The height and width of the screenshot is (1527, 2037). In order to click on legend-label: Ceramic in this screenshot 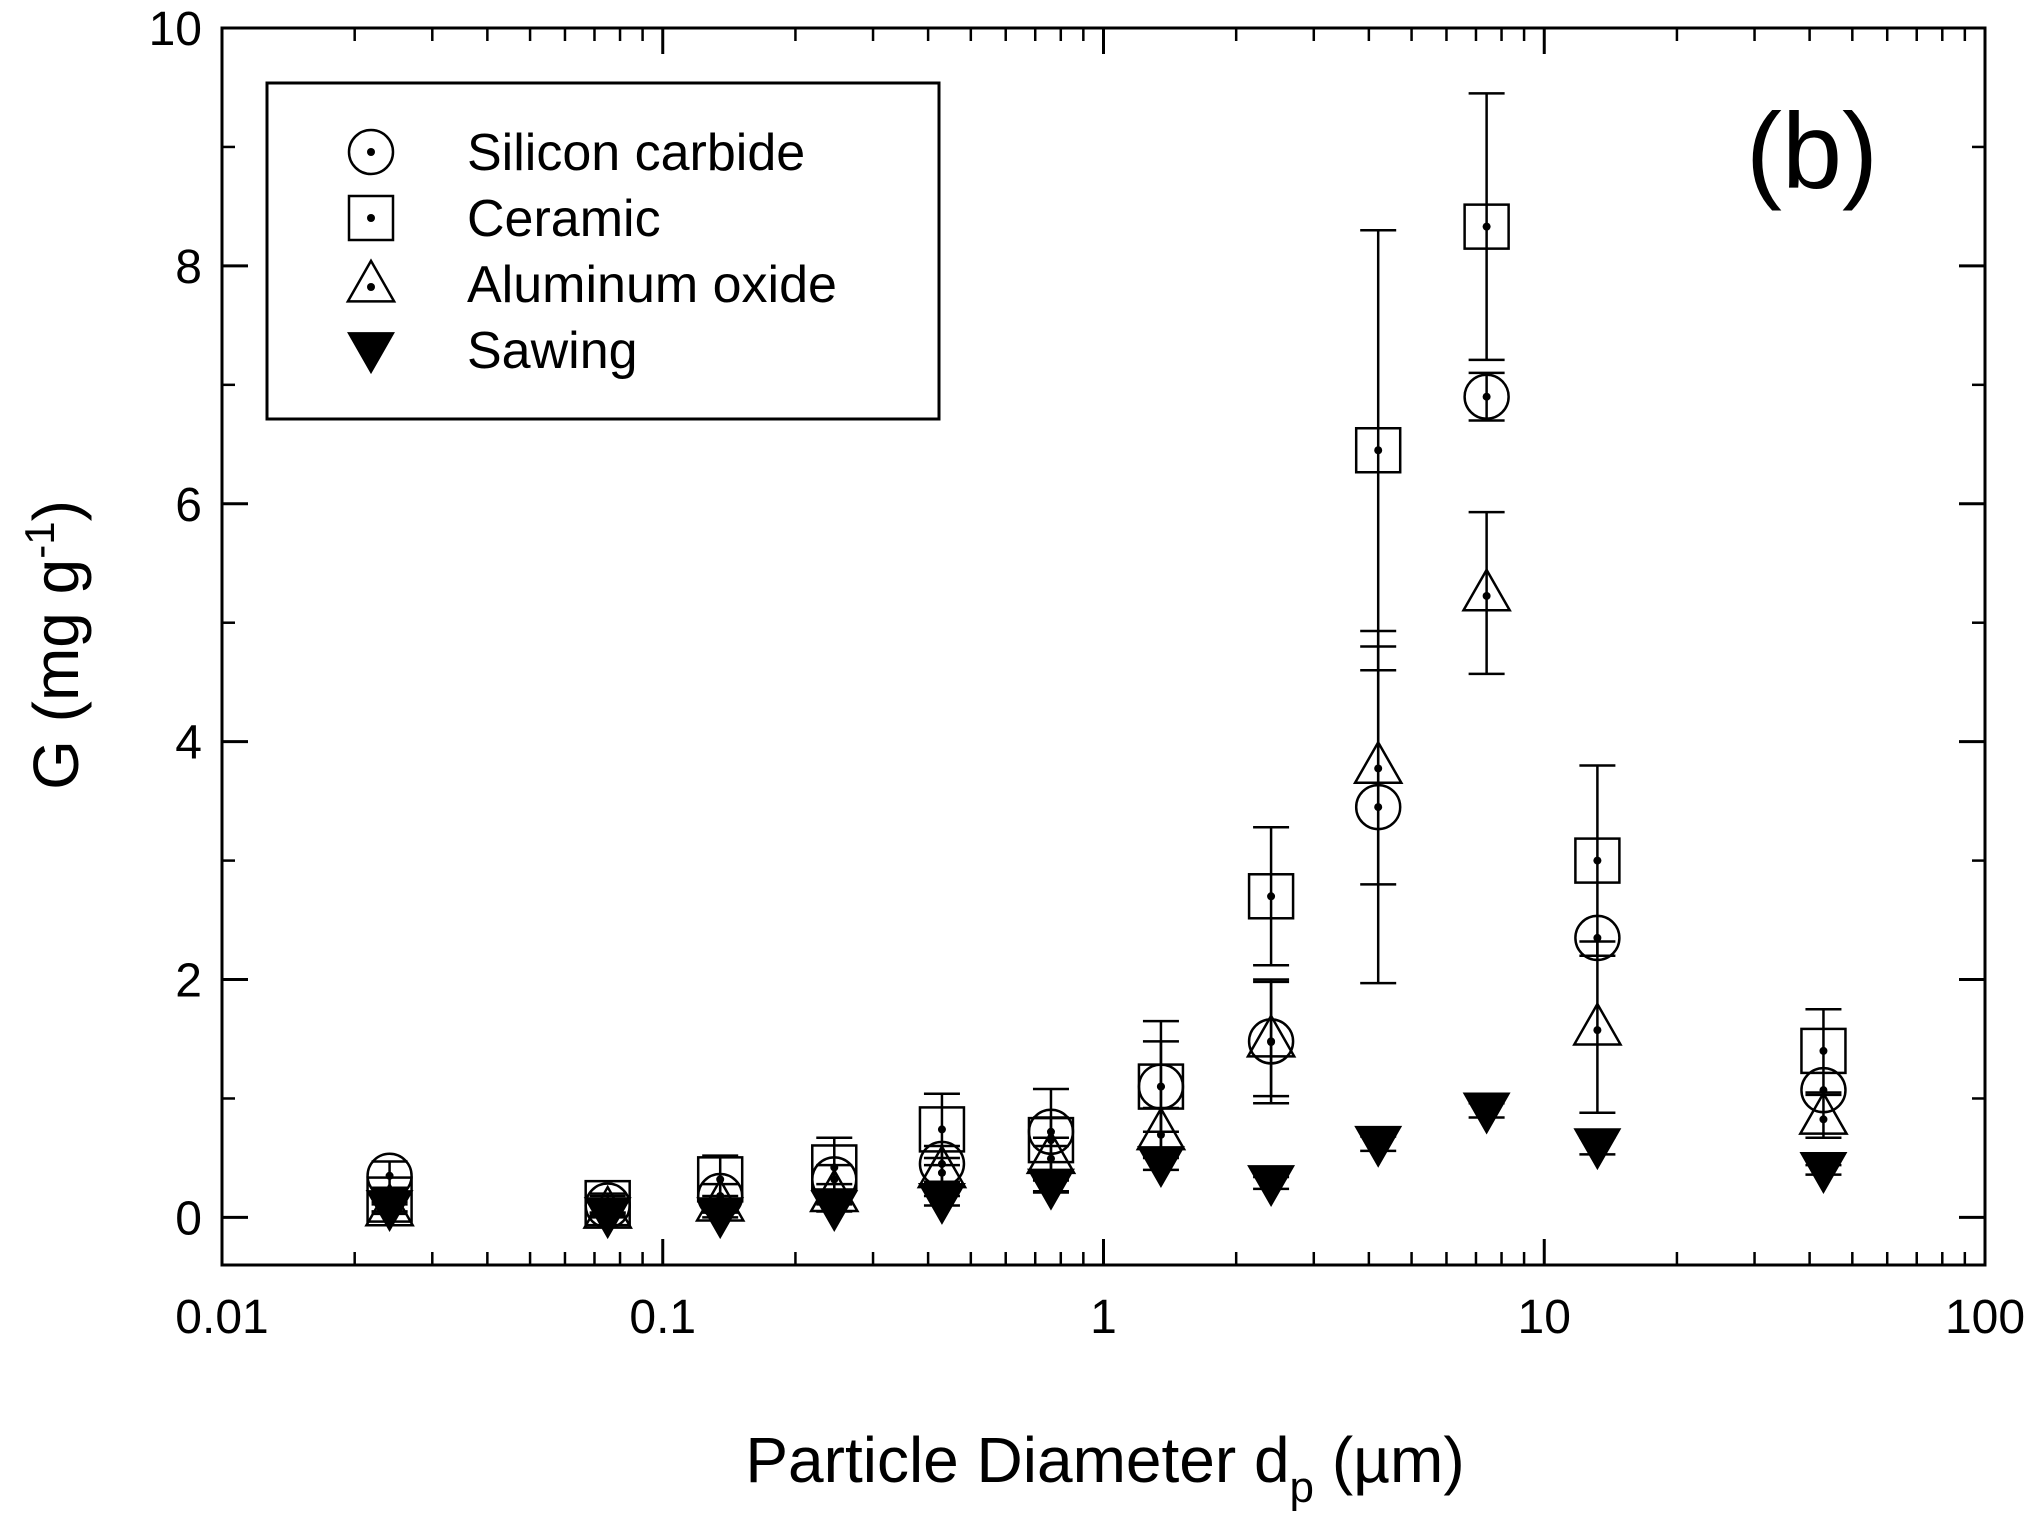, I will do `click(564, 219)`.